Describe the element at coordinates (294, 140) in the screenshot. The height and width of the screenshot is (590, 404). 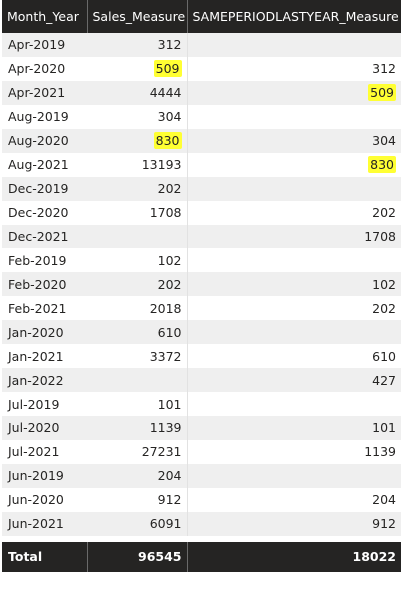
I see `cell-sameperiodlastyear-measure: 304` at that location.